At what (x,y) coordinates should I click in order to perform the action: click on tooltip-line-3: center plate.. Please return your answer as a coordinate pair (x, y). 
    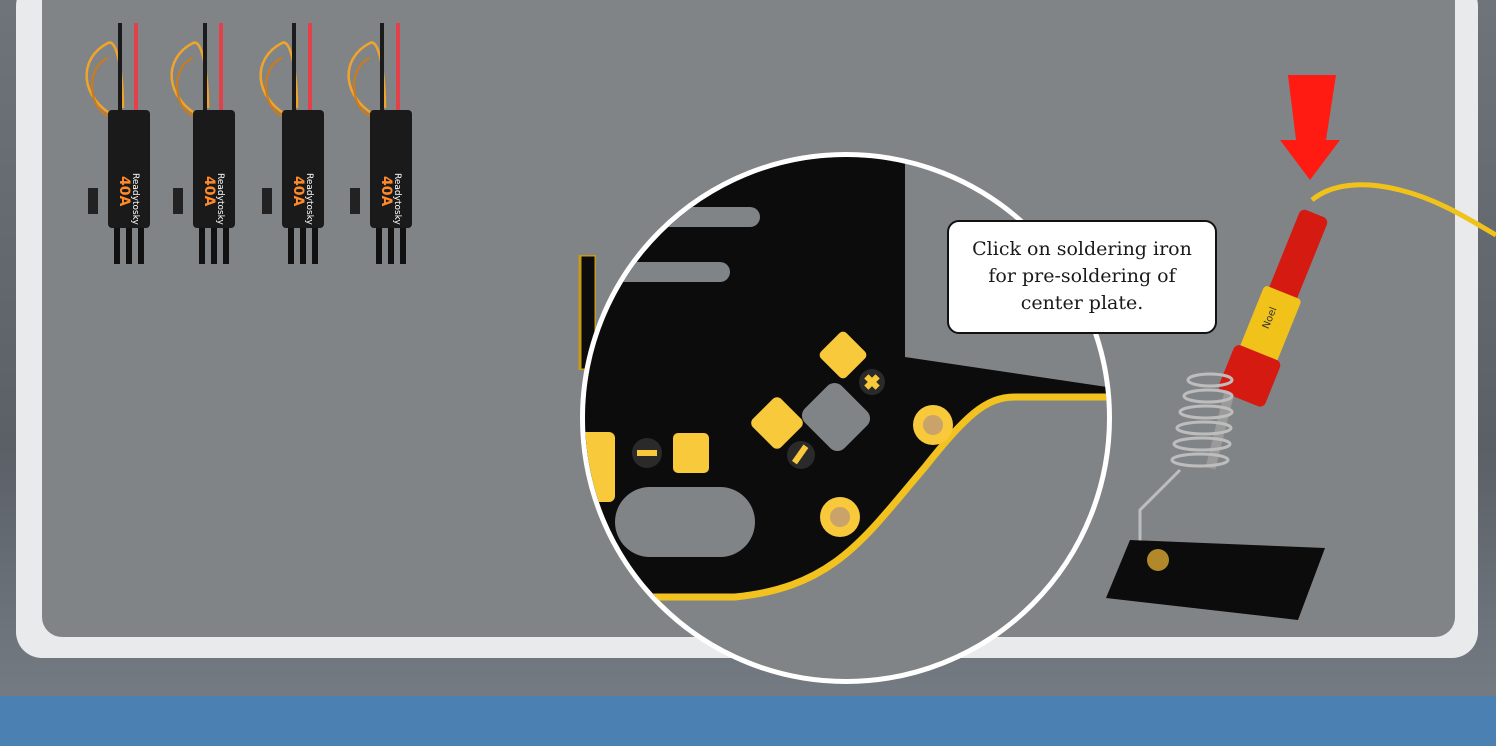
    Looking at the image, I should click on (1082, 303).